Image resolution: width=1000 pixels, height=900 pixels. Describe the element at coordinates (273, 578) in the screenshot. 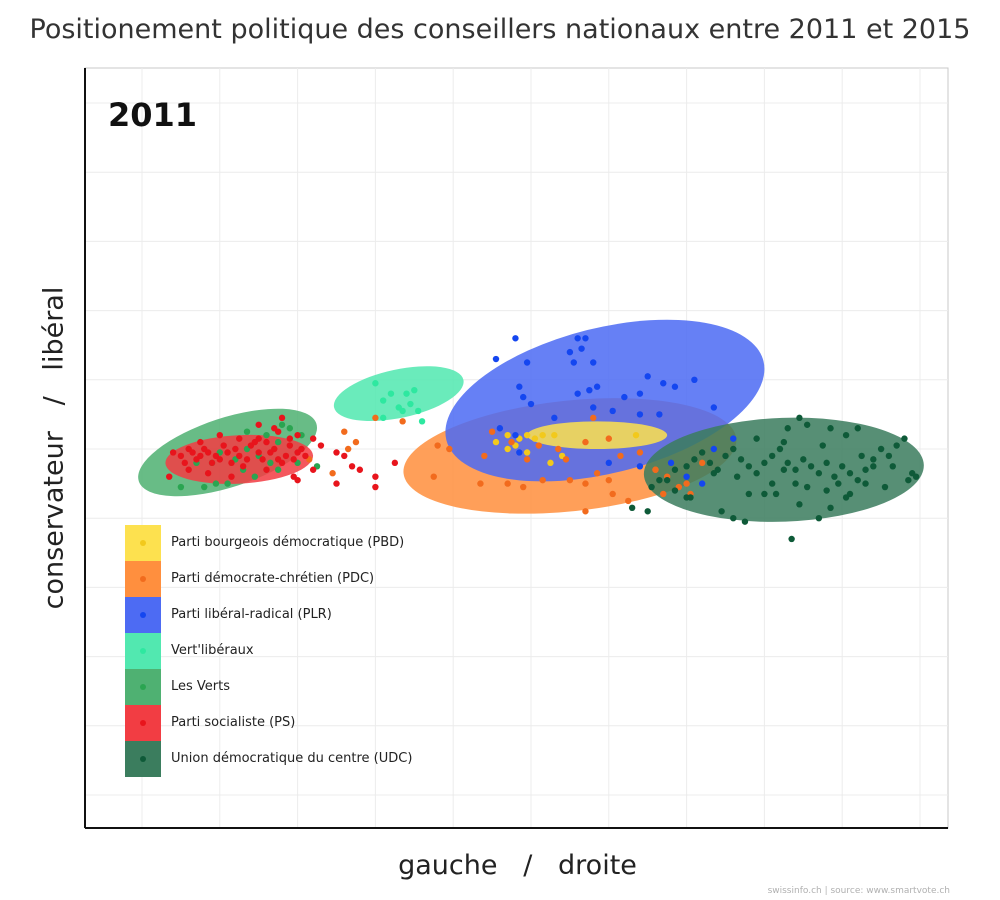

I see `legend-label: Parti démocrate-chrétien (PDC)` at that location.